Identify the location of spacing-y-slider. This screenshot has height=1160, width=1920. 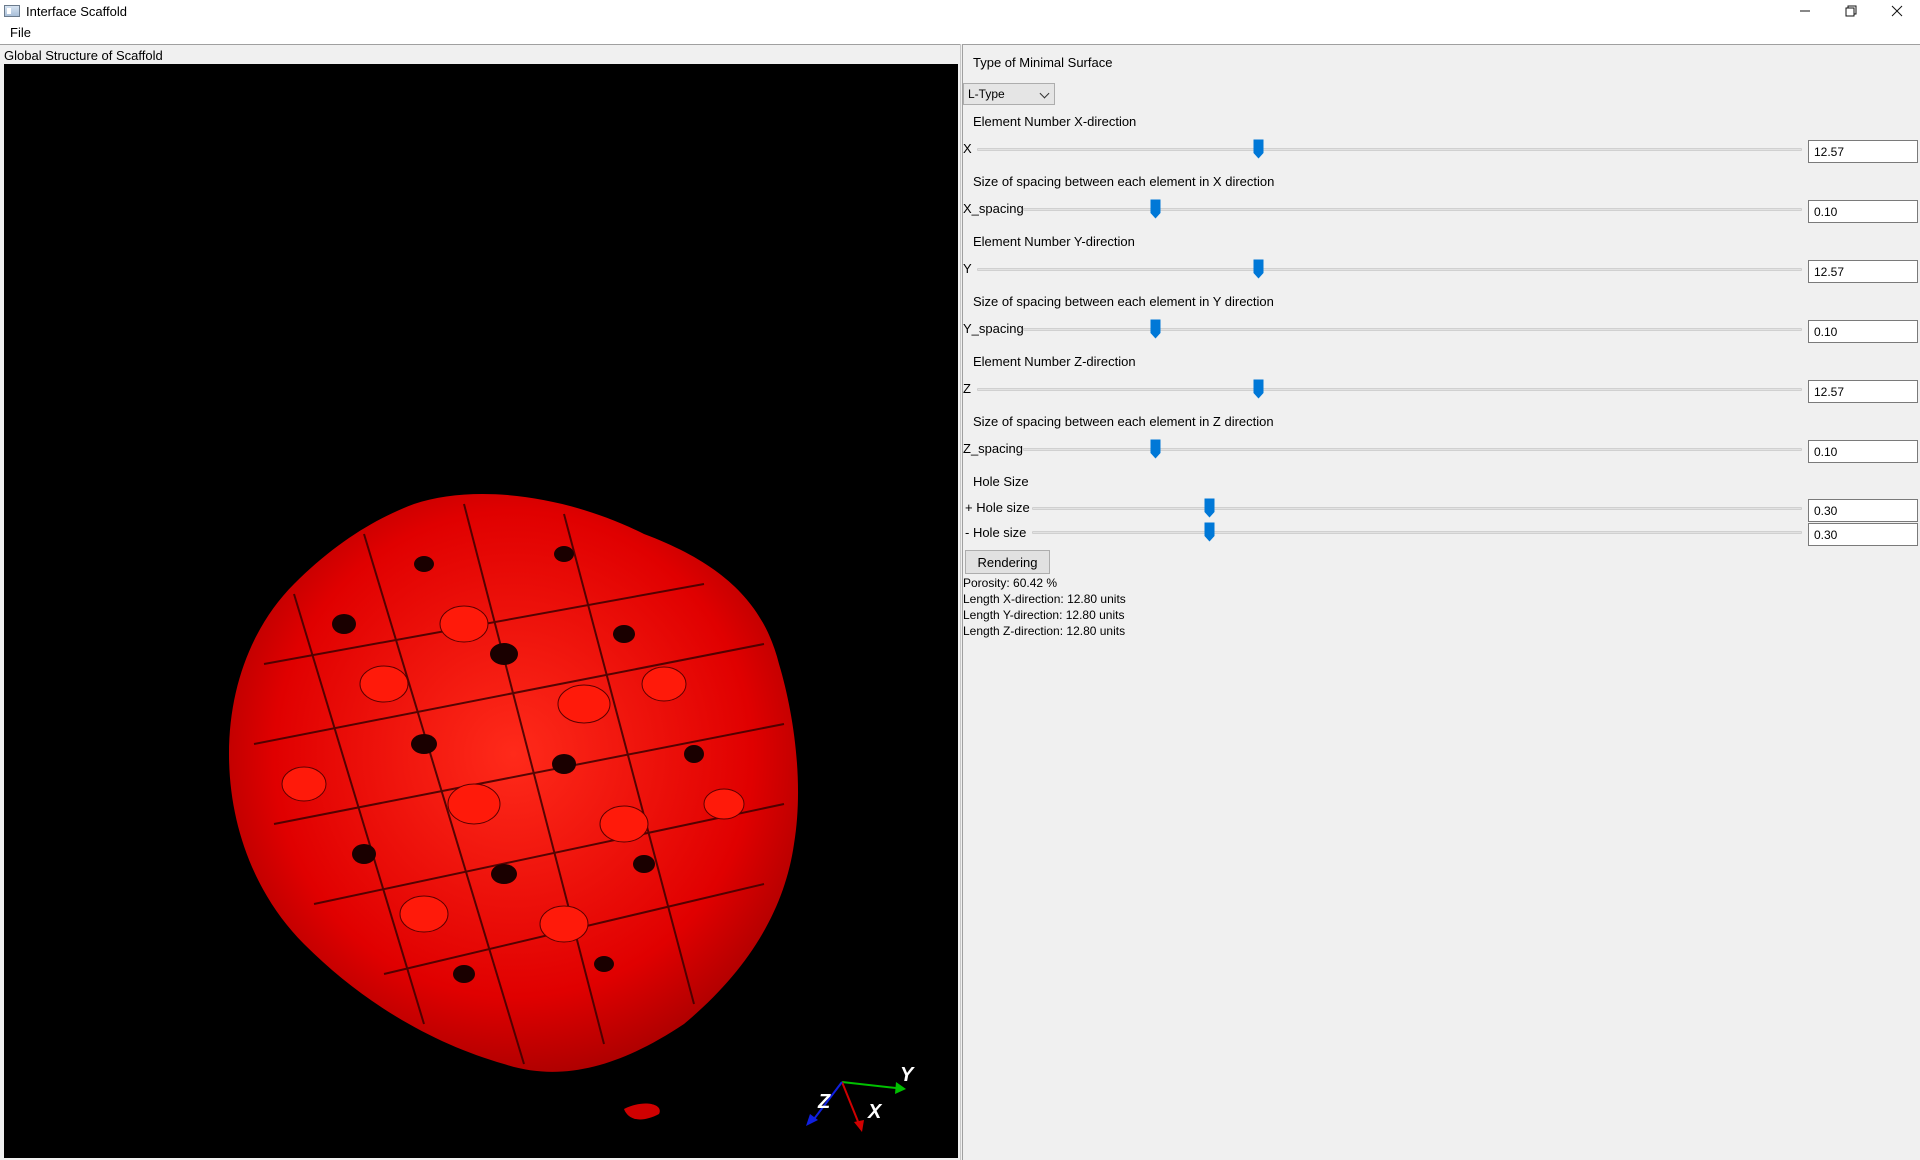
(1412, 329).